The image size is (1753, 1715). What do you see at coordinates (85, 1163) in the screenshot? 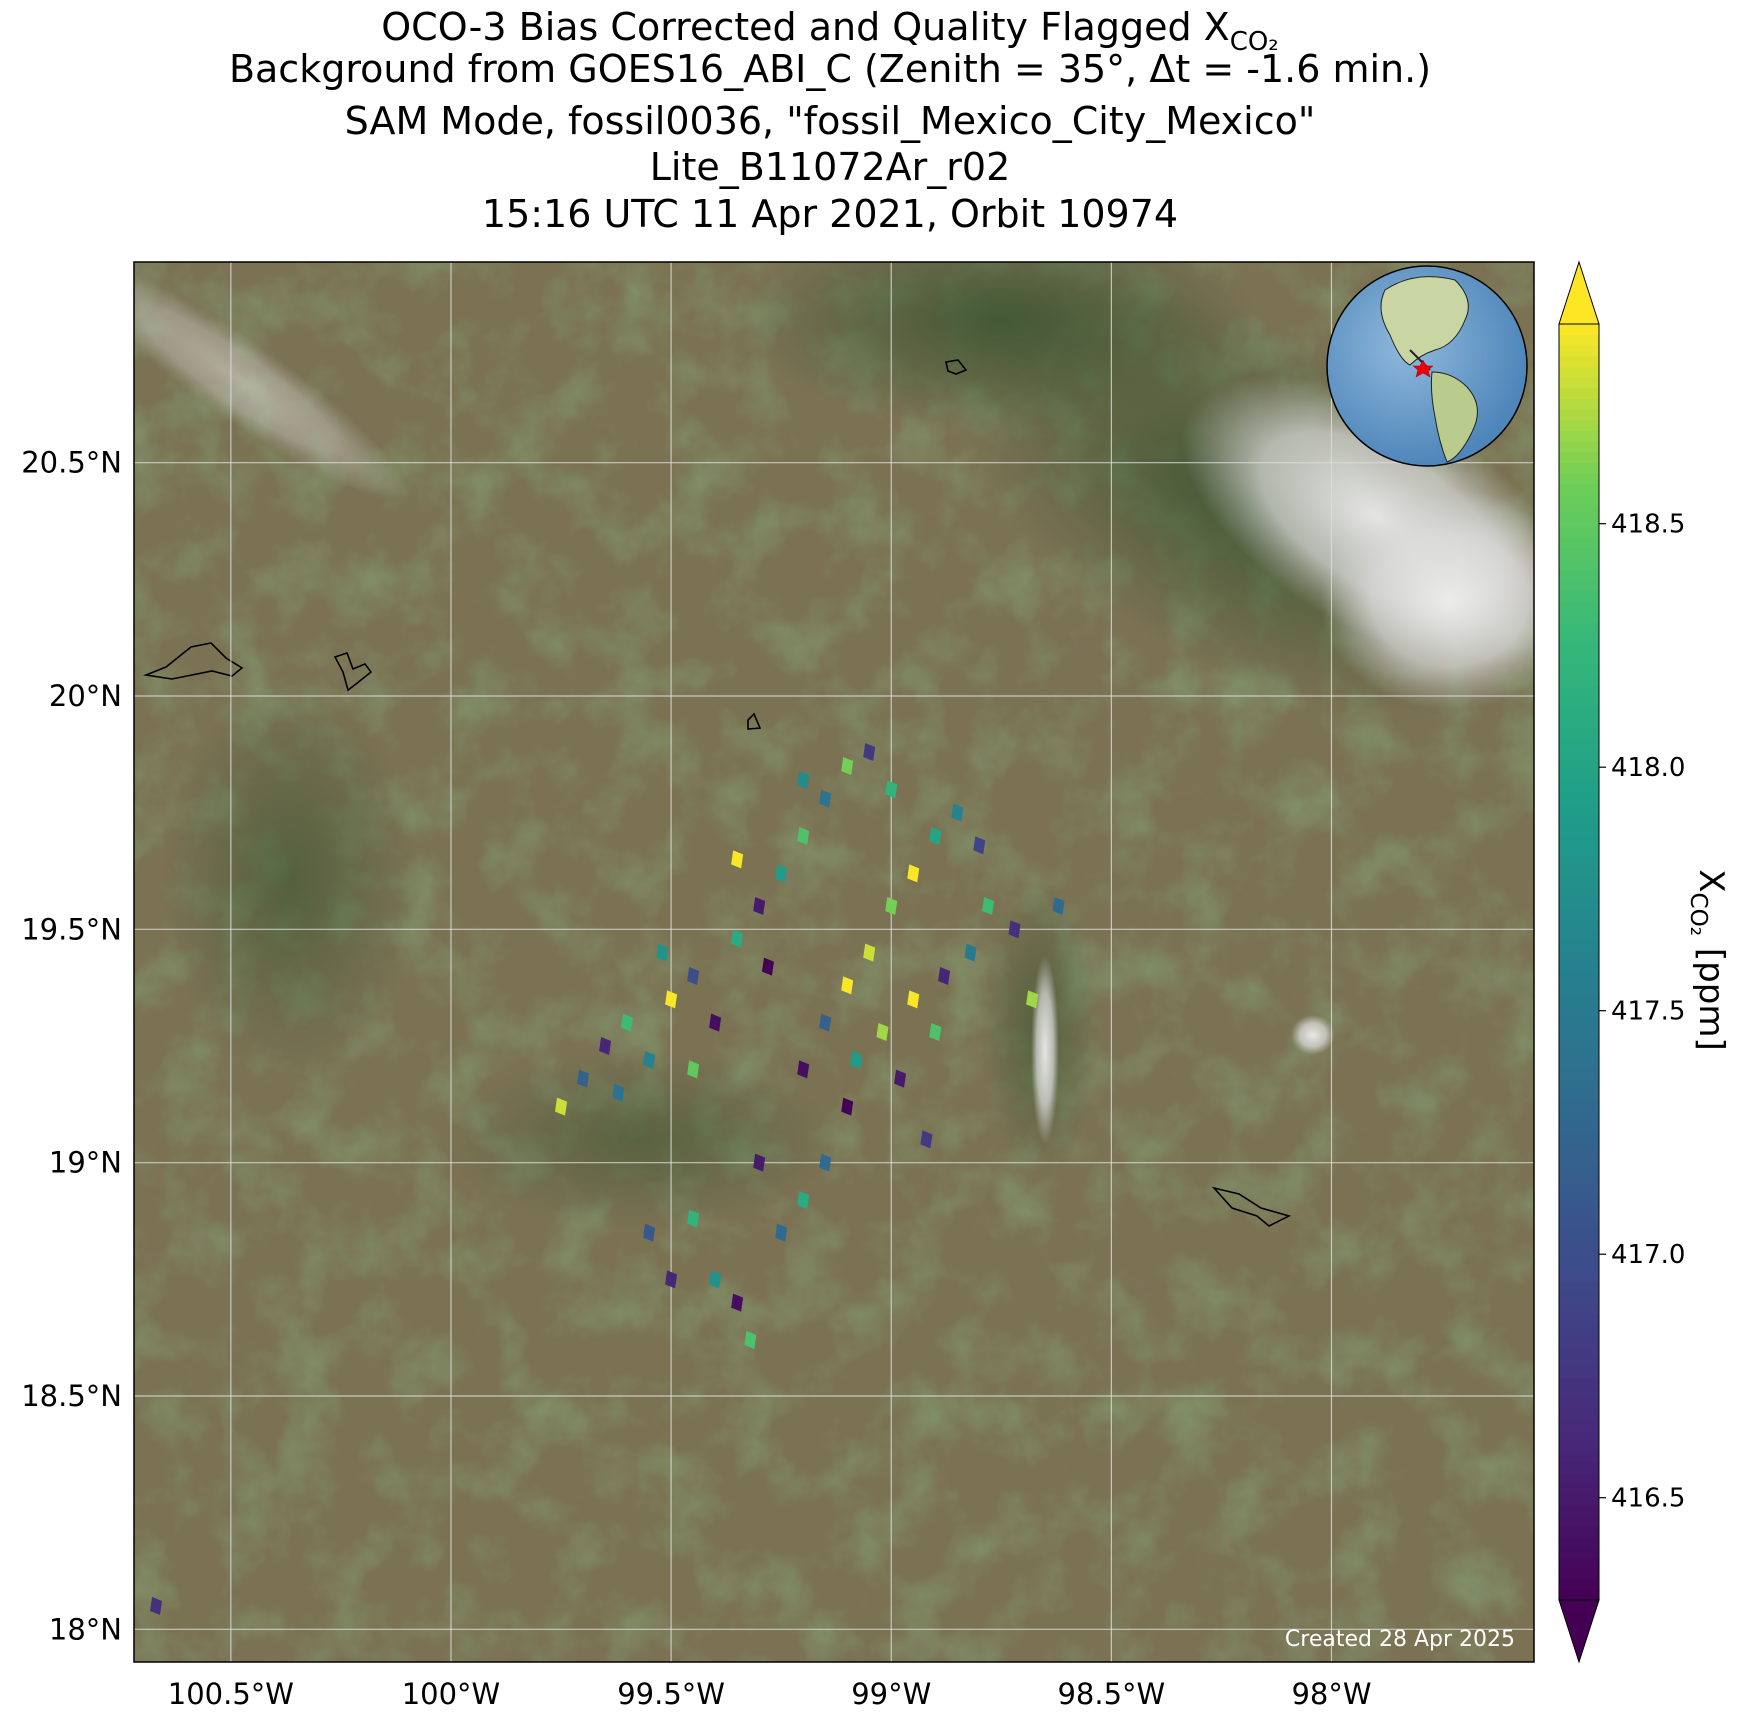
I see `y-tick-label: 19°N` at bounding box center [85, 1163].